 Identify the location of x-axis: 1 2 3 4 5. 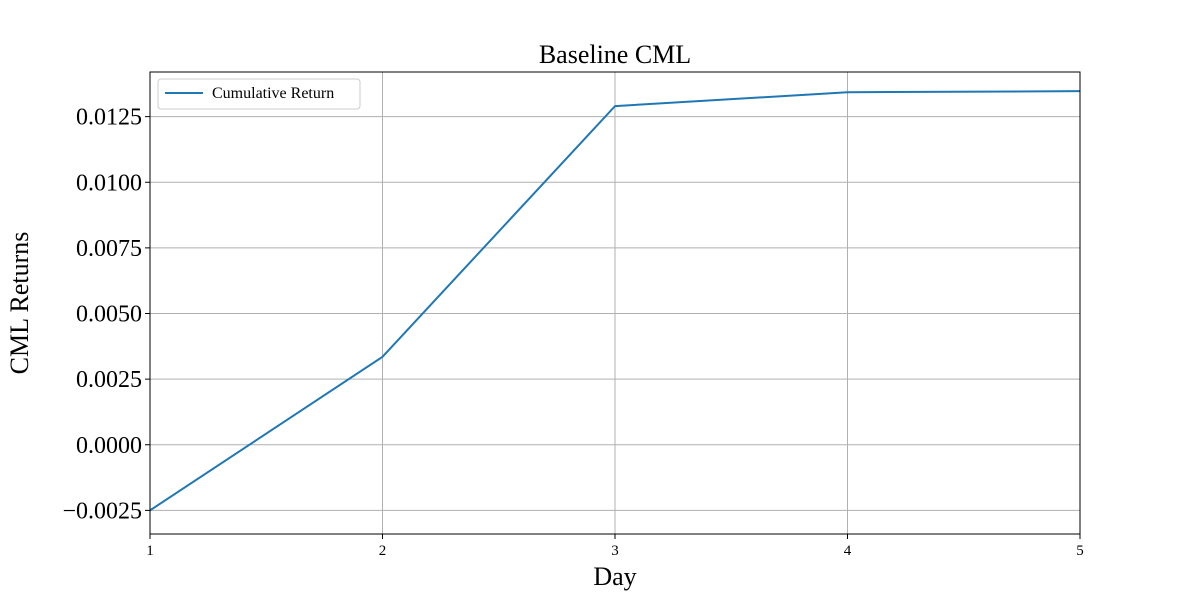
(615, 546).